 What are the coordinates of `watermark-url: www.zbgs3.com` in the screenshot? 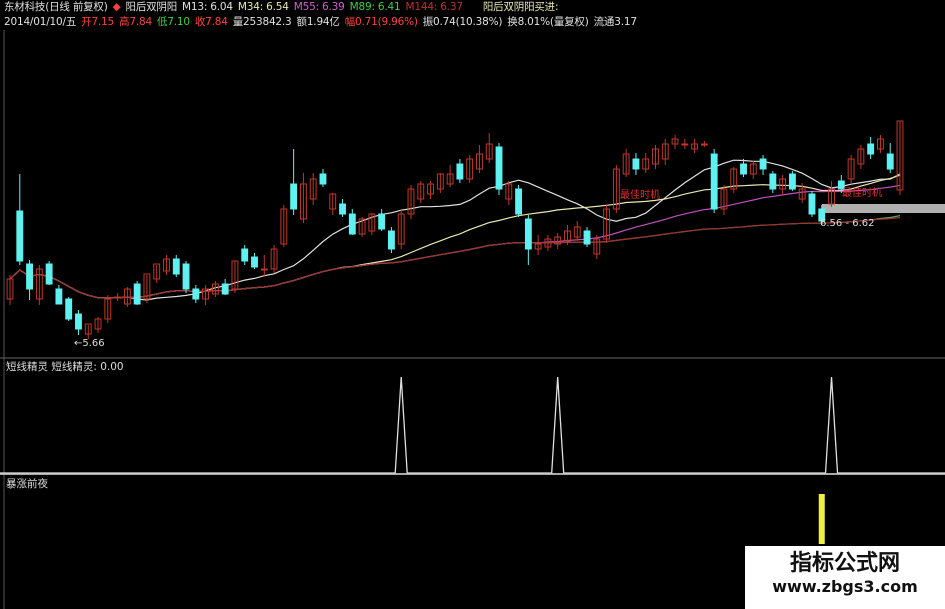 It's located at (845, 586).